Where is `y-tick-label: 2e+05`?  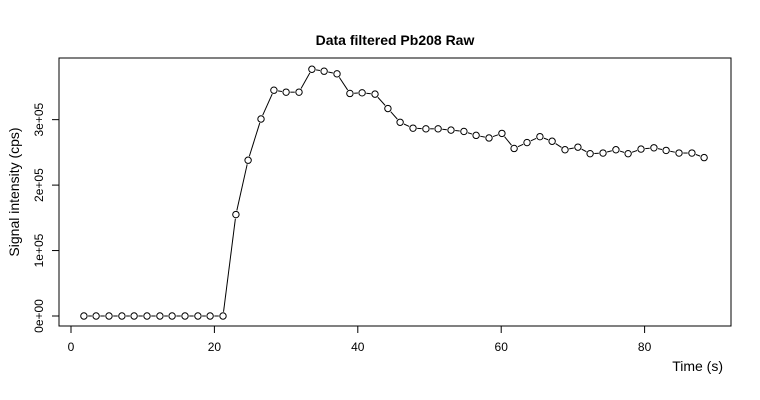
y-tick-label: 2e+05 is located at coordinates (39, 185).